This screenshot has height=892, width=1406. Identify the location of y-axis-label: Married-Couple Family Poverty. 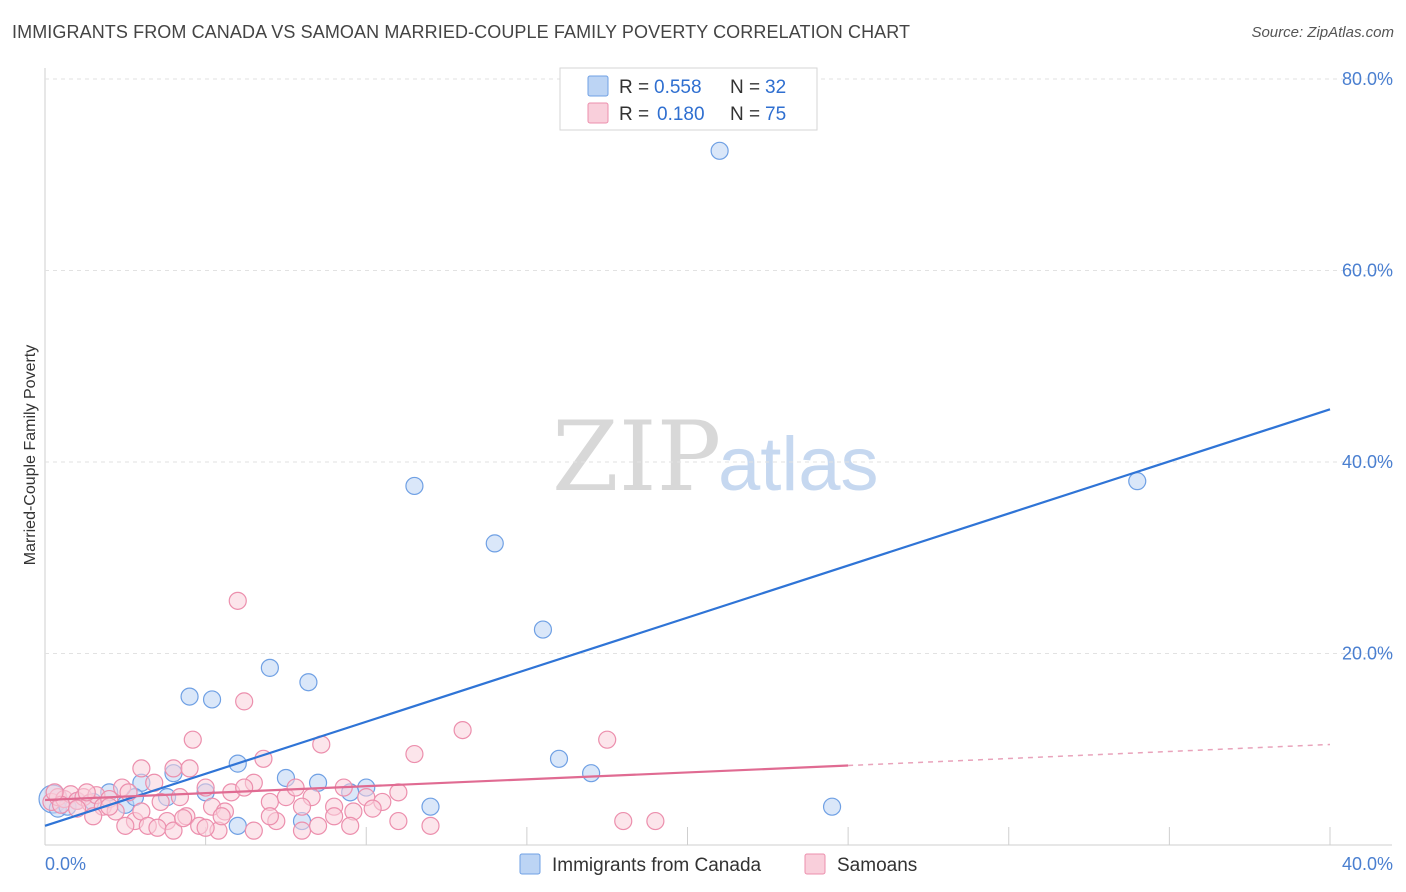
(30, 455).